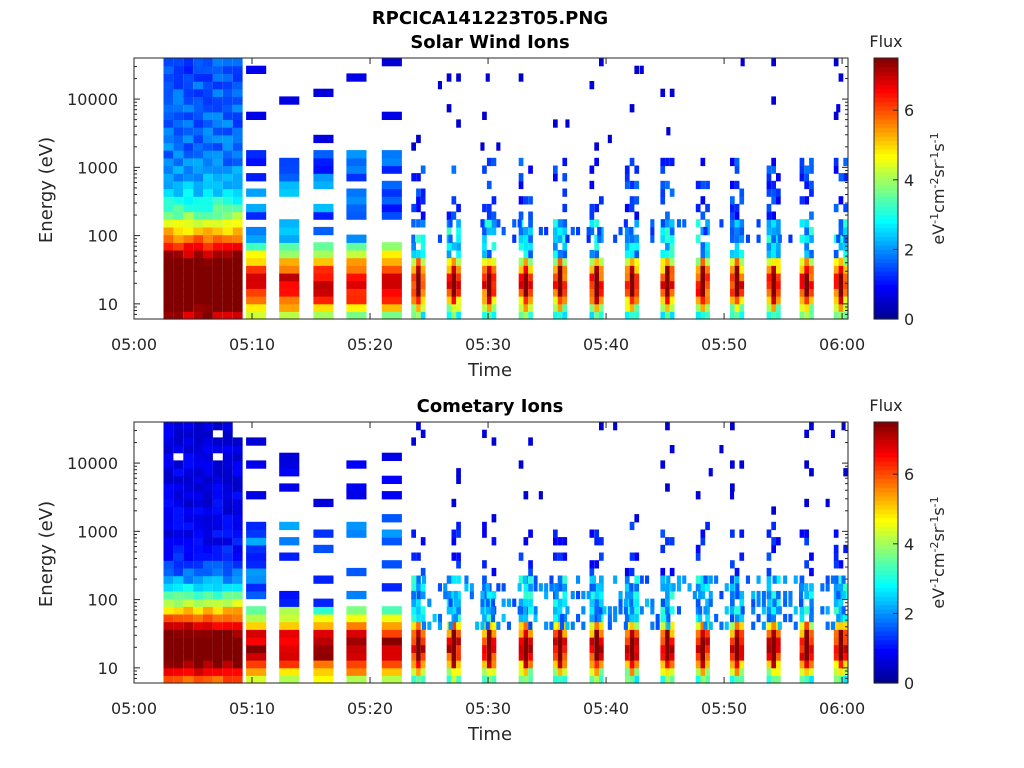 This screenshot has height=768, width=1024. Describe the element at coordinates (909, 683) in the screenshot. I see `colorbar-tick-label: 0` at that location.